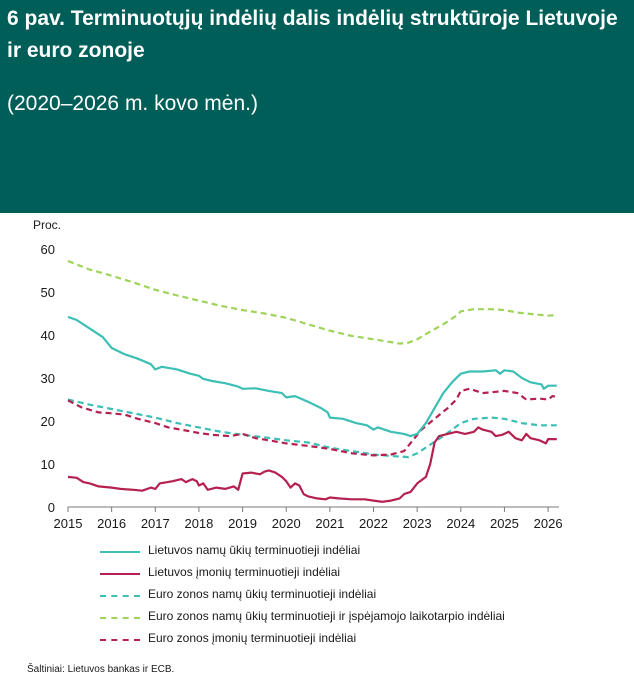 The image size is (634, 682). Describe the element at coordinates (132, 103) in the screenshot. I see `page-subtitle: (2020–2026 m. kovo mėn.)` at that location.